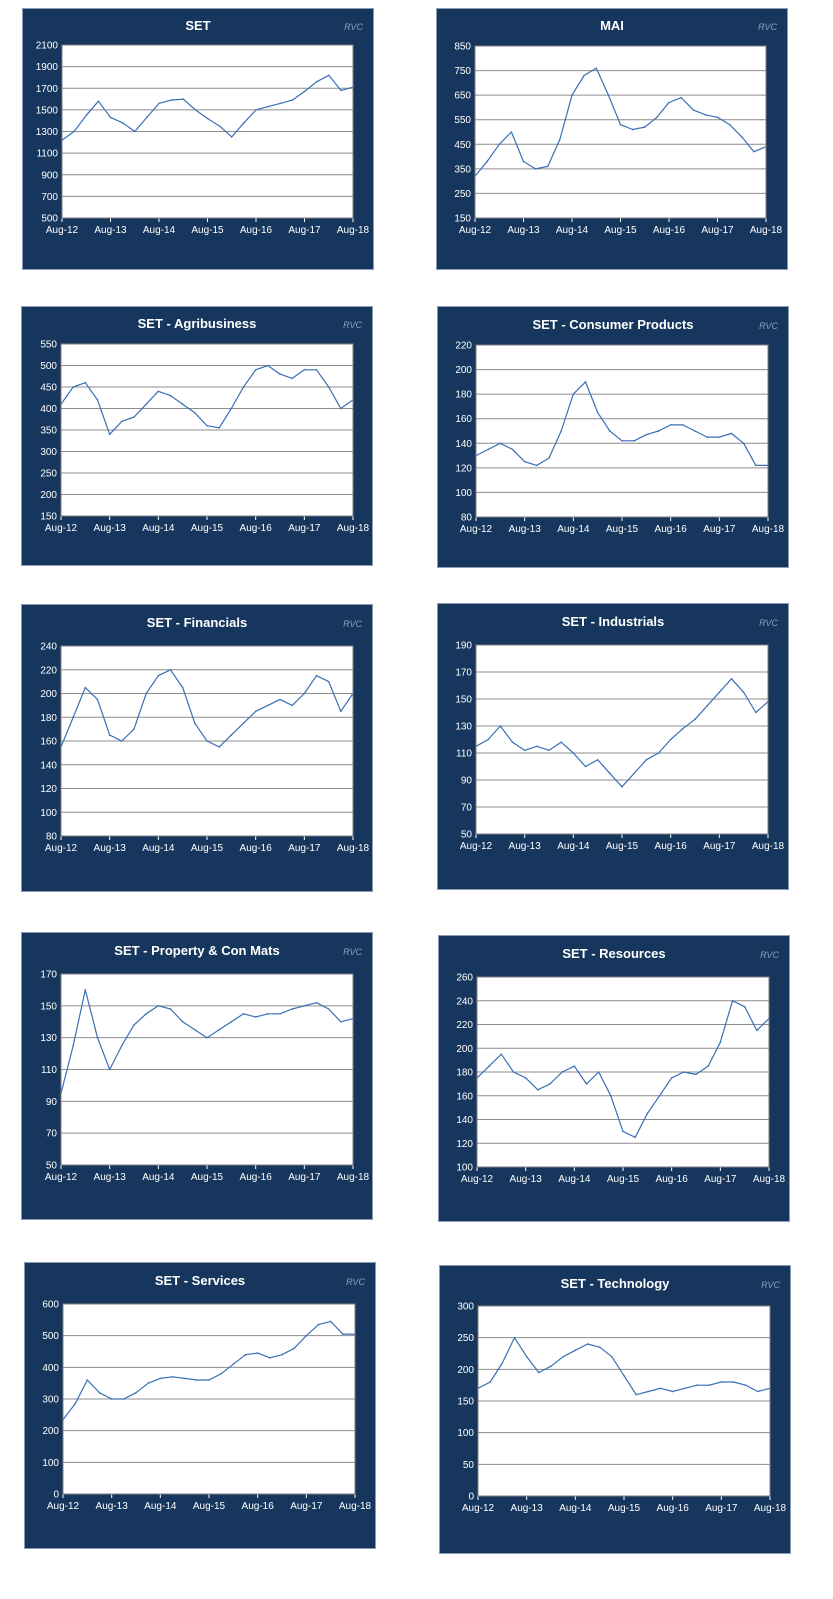 The width and height of the screenshot is (833, 1599). Describe the element at coordinates (52, 837) in the screenshot. I see `y-tick-label: 80` at that location.